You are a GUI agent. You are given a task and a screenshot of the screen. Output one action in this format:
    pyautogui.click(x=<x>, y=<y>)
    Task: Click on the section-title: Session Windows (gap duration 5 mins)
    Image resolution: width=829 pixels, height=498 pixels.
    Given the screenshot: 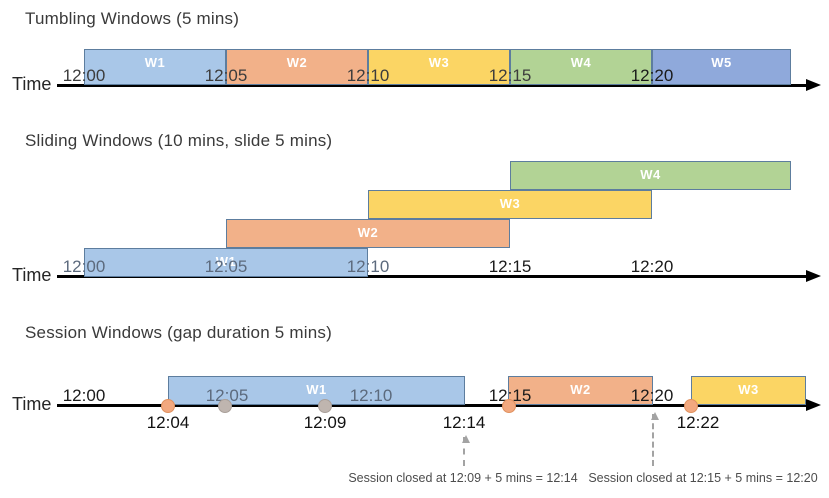 What is the action you would take?
    pyautogui.click(x=178, y=332)
    